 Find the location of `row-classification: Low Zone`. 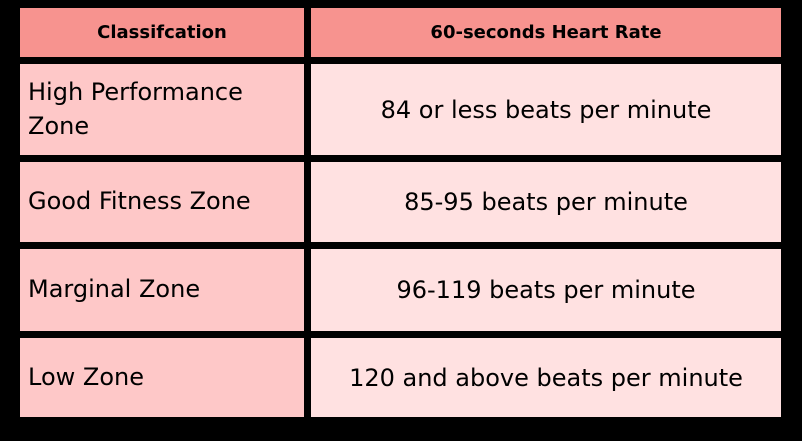

row-classification: Low Zone is located at coordinates (162, 377).